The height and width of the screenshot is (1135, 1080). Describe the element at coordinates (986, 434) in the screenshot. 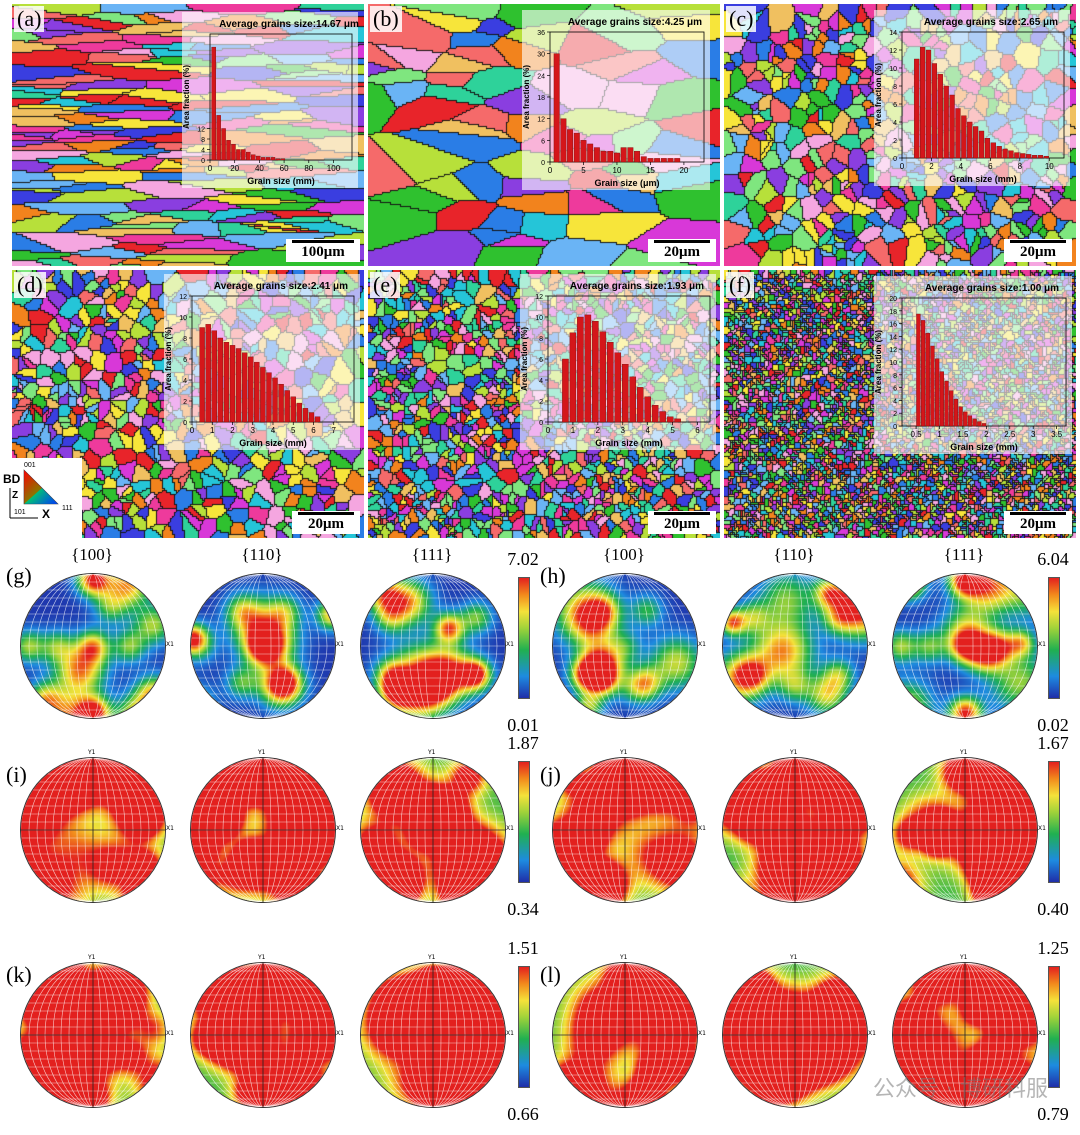

I see `x-tick-label: 2` at that location.